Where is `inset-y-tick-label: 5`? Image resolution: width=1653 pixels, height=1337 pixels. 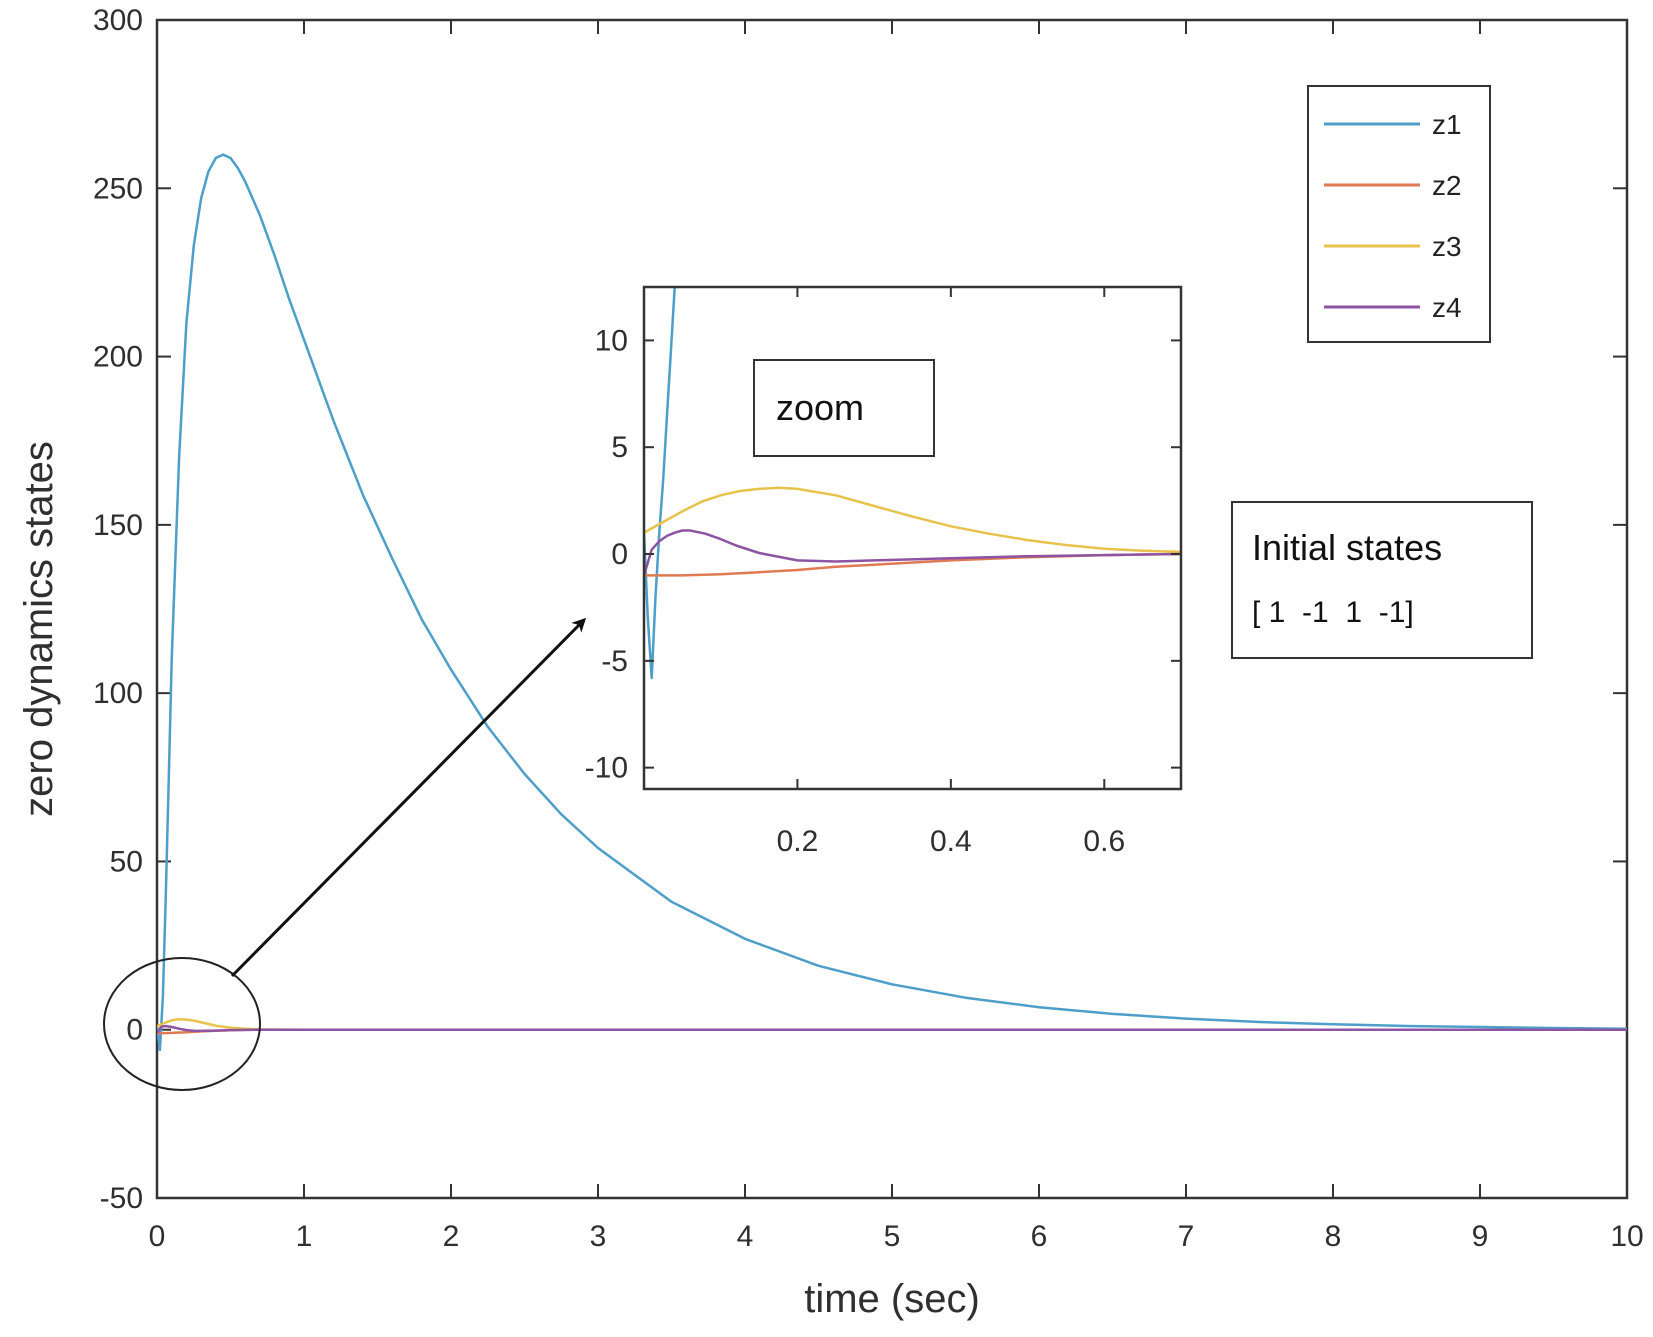 inset-y-tick-label: 5 is located at coordinates (619, 447).